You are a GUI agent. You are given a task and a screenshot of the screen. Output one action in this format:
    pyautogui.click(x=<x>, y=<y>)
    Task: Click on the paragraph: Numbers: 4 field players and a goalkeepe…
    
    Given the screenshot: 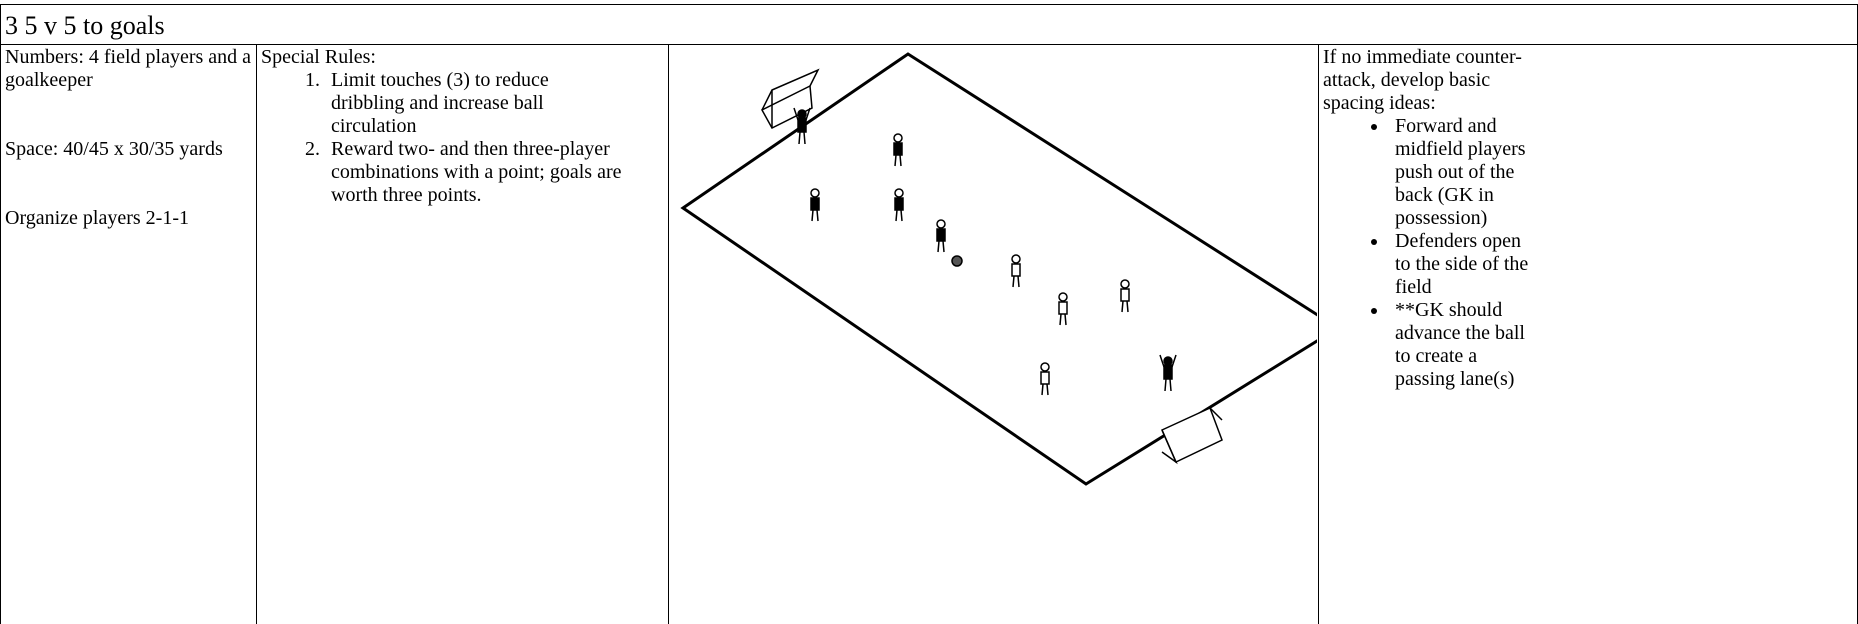 What is the action you would take?
    pyautogui.click(x=128, y=68)
    